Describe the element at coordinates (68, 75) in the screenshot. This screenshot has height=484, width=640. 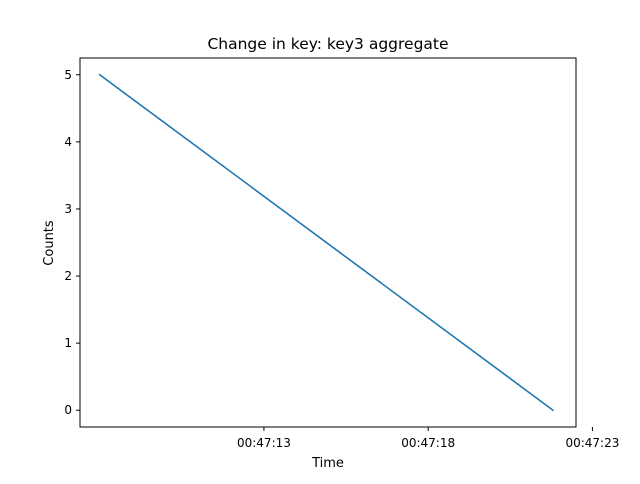
I see `y-tick-label: 5` at that location.